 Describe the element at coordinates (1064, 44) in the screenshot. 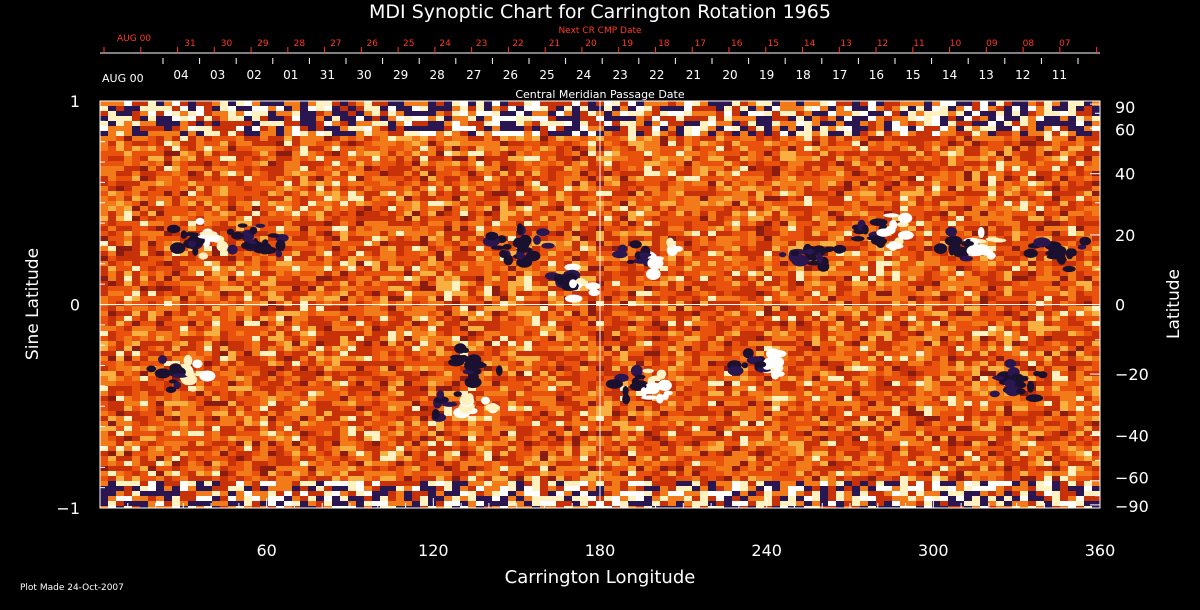

I see `next-cr-tick-label: 07` at that location.